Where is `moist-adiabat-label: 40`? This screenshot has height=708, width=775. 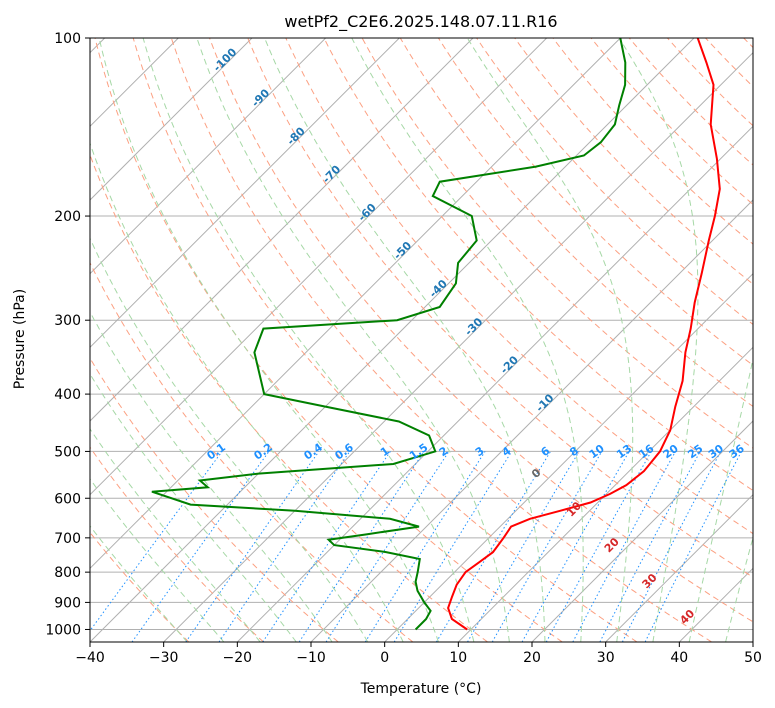
moist-adiabat-label: 40 is located at coordinates (687, 617).